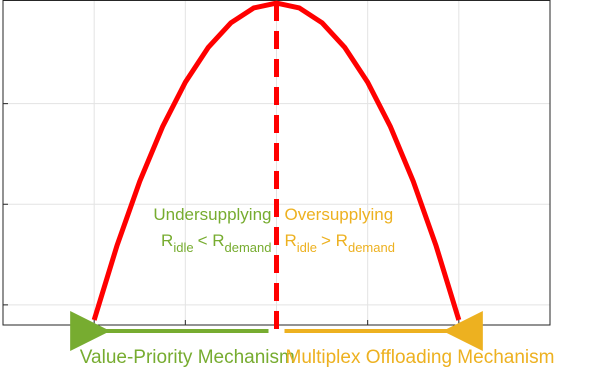 Image resolution: width=612 pixels, height=372 pixels. What do you see at coordinates (211, 240) in the screenshot?
I see `condition-symbol: < R` at bounding box center [211, 240].